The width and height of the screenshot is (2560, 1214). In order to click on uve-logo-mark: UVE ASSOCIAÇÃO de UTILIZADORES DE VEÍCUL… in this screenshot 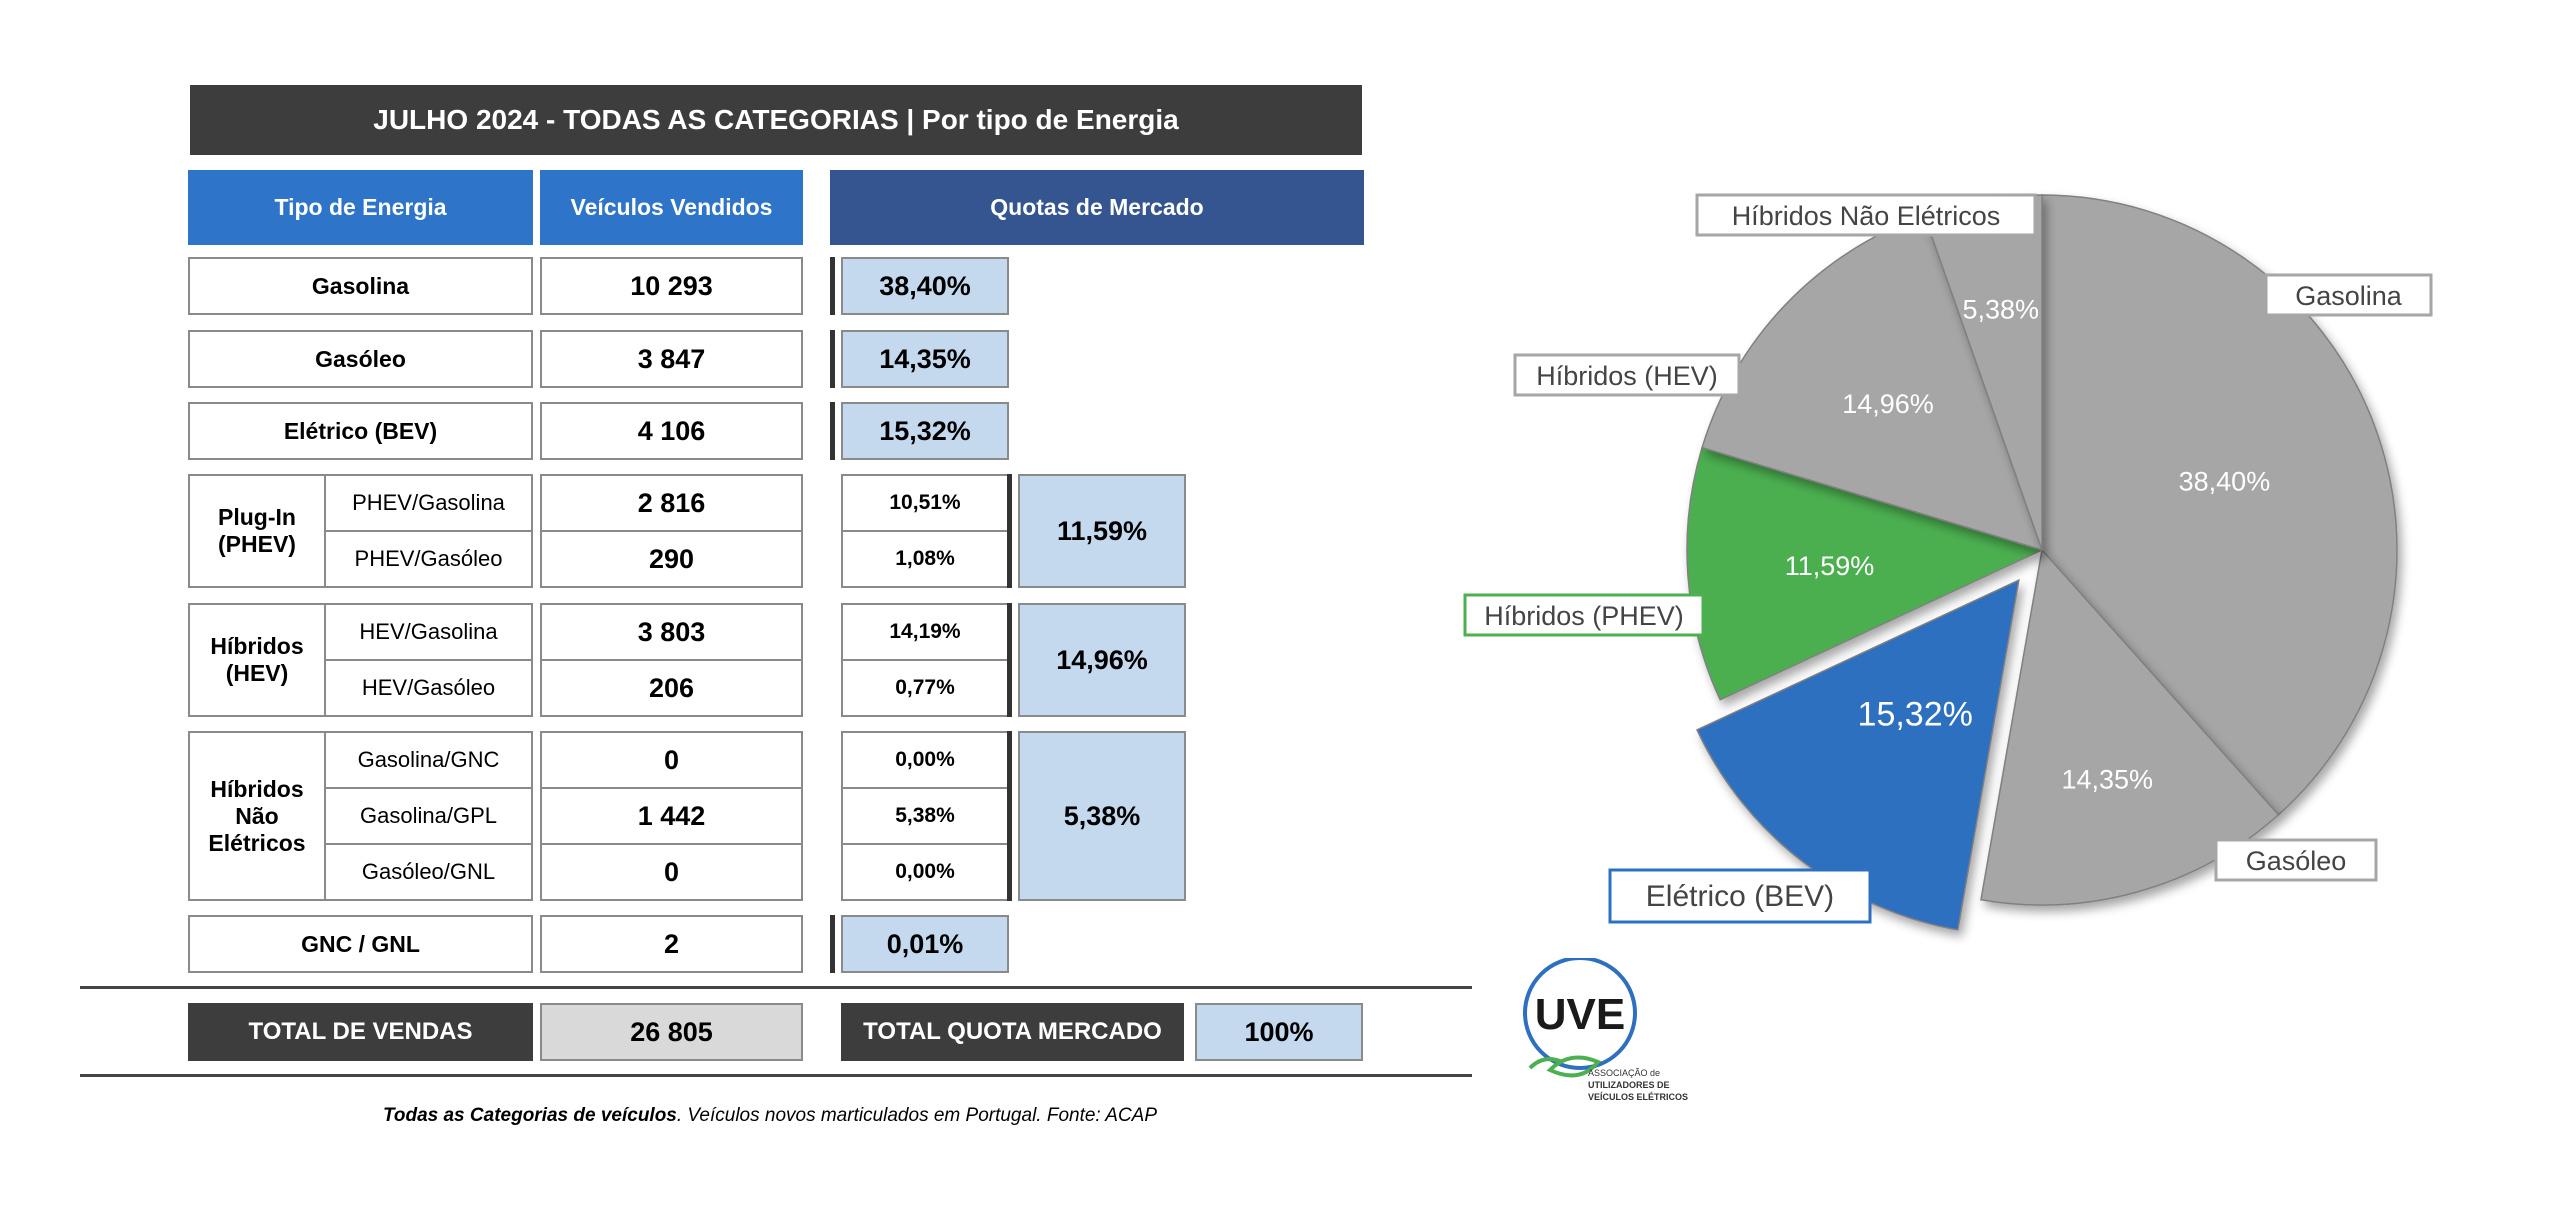, I will do `click(1605, 1029)`.